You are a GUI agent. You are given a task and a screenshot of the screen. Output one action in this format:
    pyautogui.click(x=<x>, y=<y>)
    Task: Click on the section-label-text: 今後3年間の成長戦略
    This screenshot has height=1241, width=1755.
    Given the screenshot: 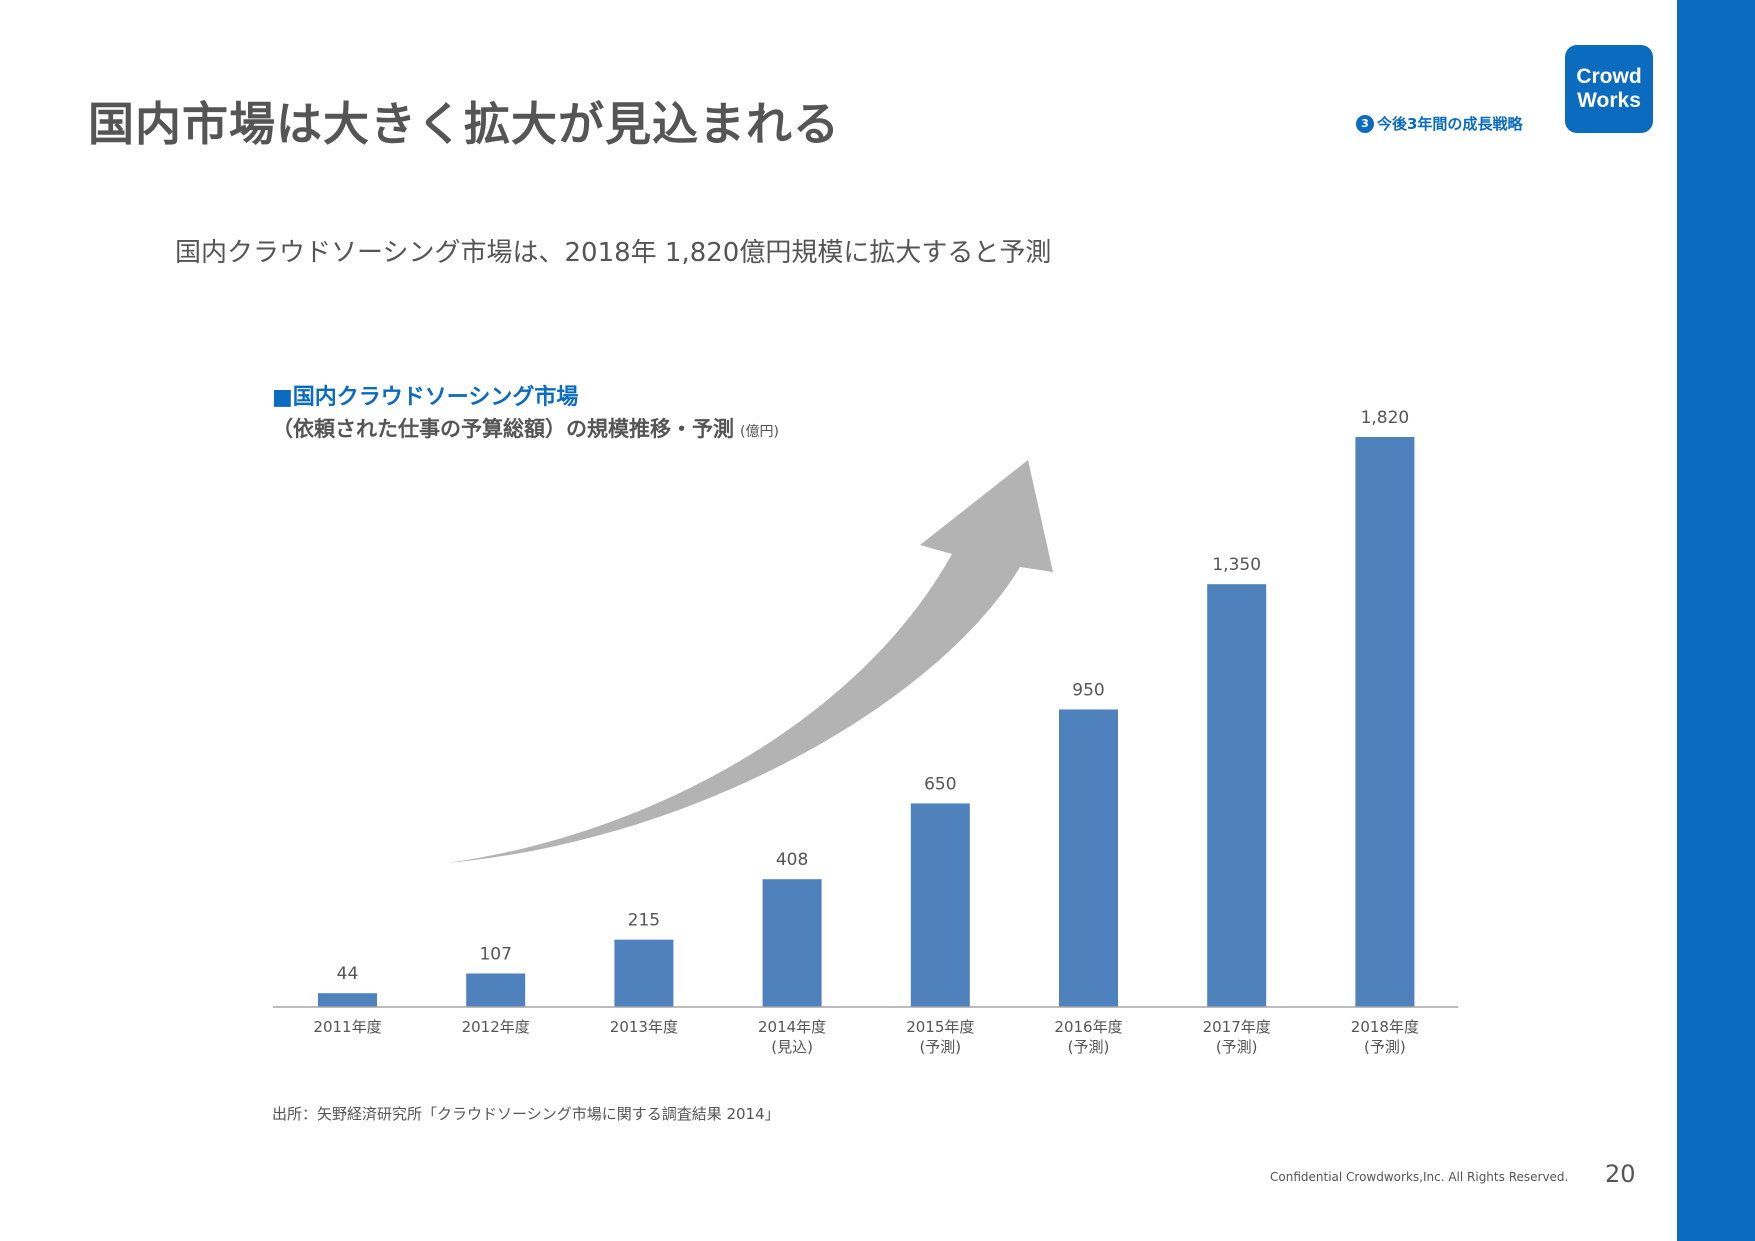 What is the action you would take?
    pyautogui.click(x=1450, y=124)
    